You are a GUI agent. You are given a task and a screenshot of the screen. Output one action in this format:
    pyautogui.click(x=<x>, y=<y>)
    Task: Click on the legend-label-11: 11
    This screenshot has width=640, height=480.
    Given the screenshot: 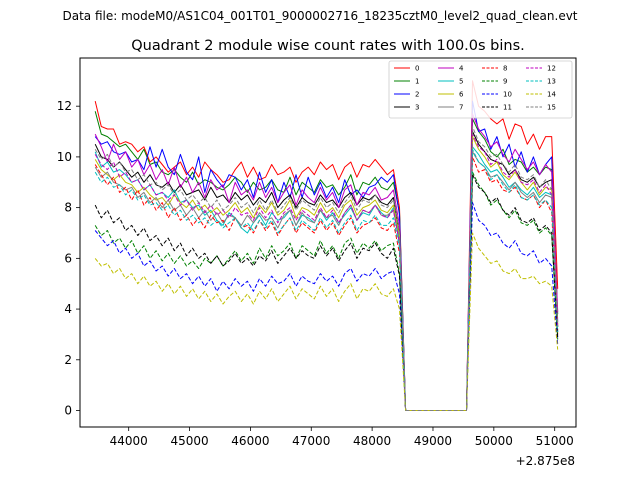 What is the action you would take?
    pyautogui.click(x=507, y=108)
    